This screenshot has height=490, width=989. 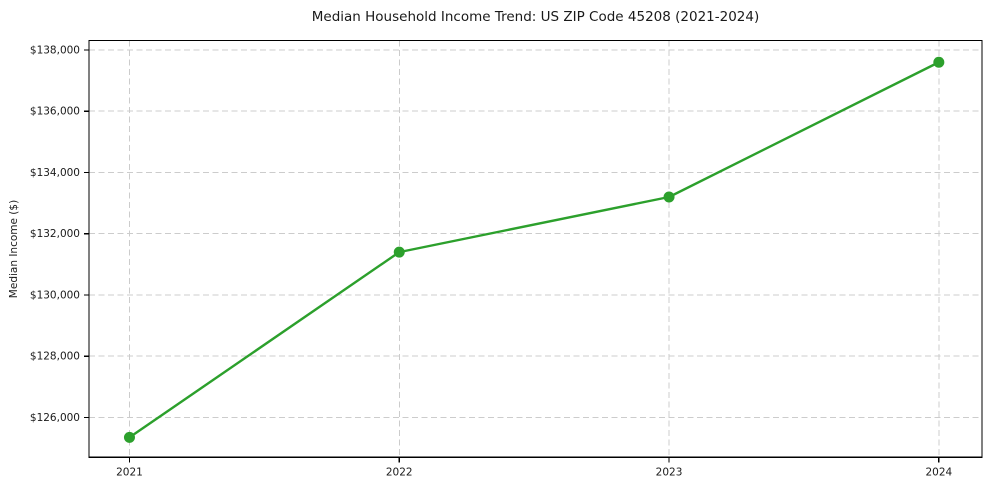 What do you see at coordinates (399, 252) in the screenshot?
I see `data-point-2022` at bounding box center [399, 252].